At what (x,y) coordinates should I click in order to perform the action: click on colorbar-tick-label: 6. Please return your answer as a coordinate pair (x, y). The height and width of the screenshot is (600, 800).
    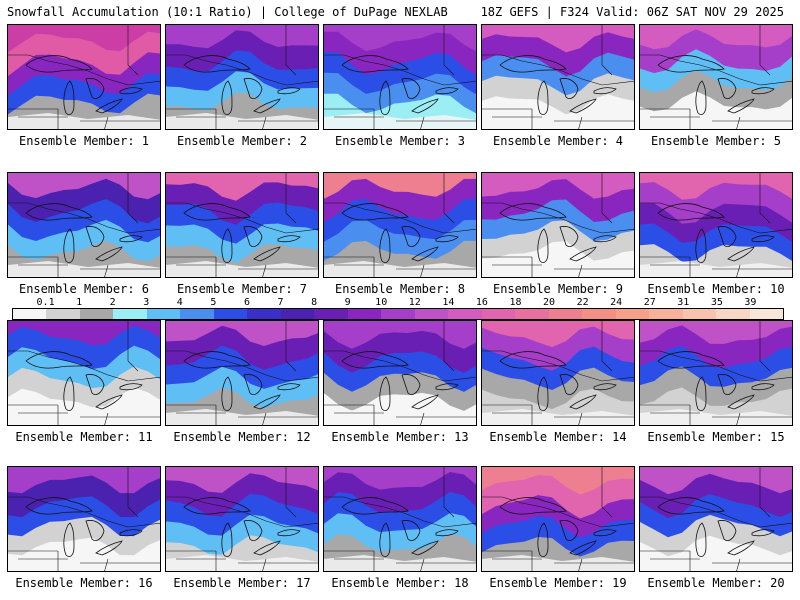
    Looking at the image, I should click on (246, 302).